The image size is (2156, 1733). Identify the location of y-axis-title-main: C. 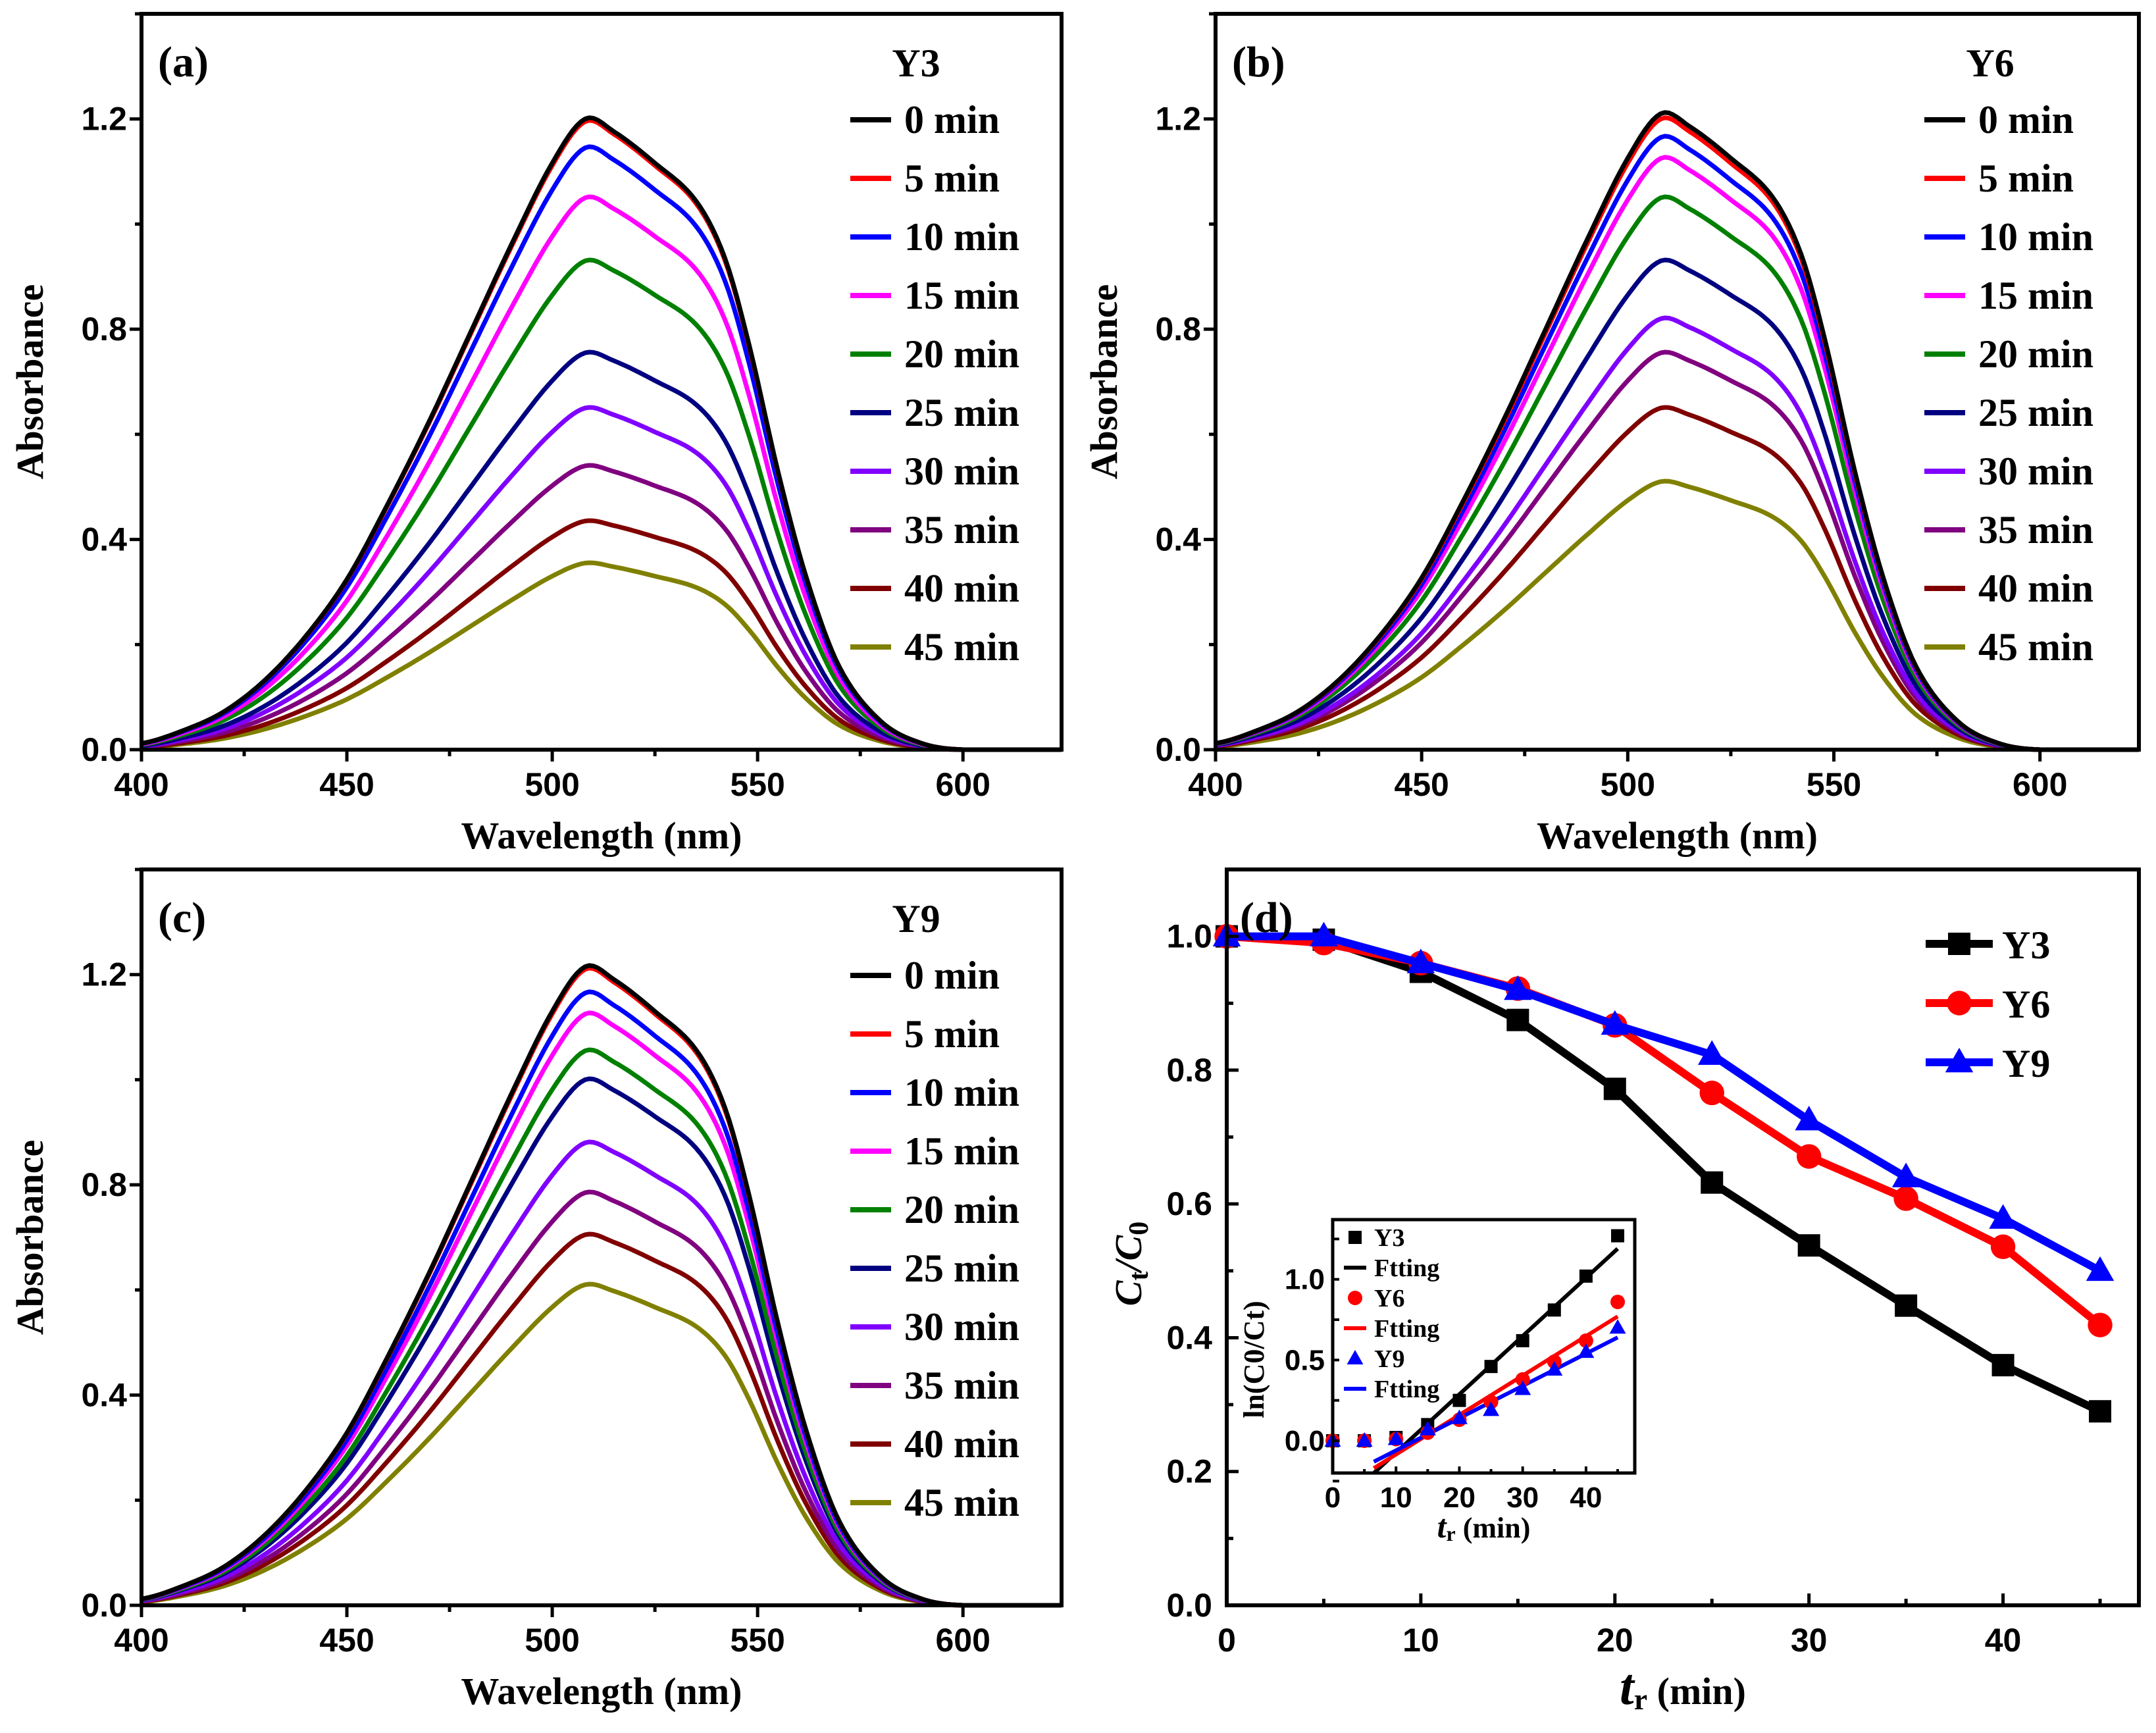
(1128, 1293).